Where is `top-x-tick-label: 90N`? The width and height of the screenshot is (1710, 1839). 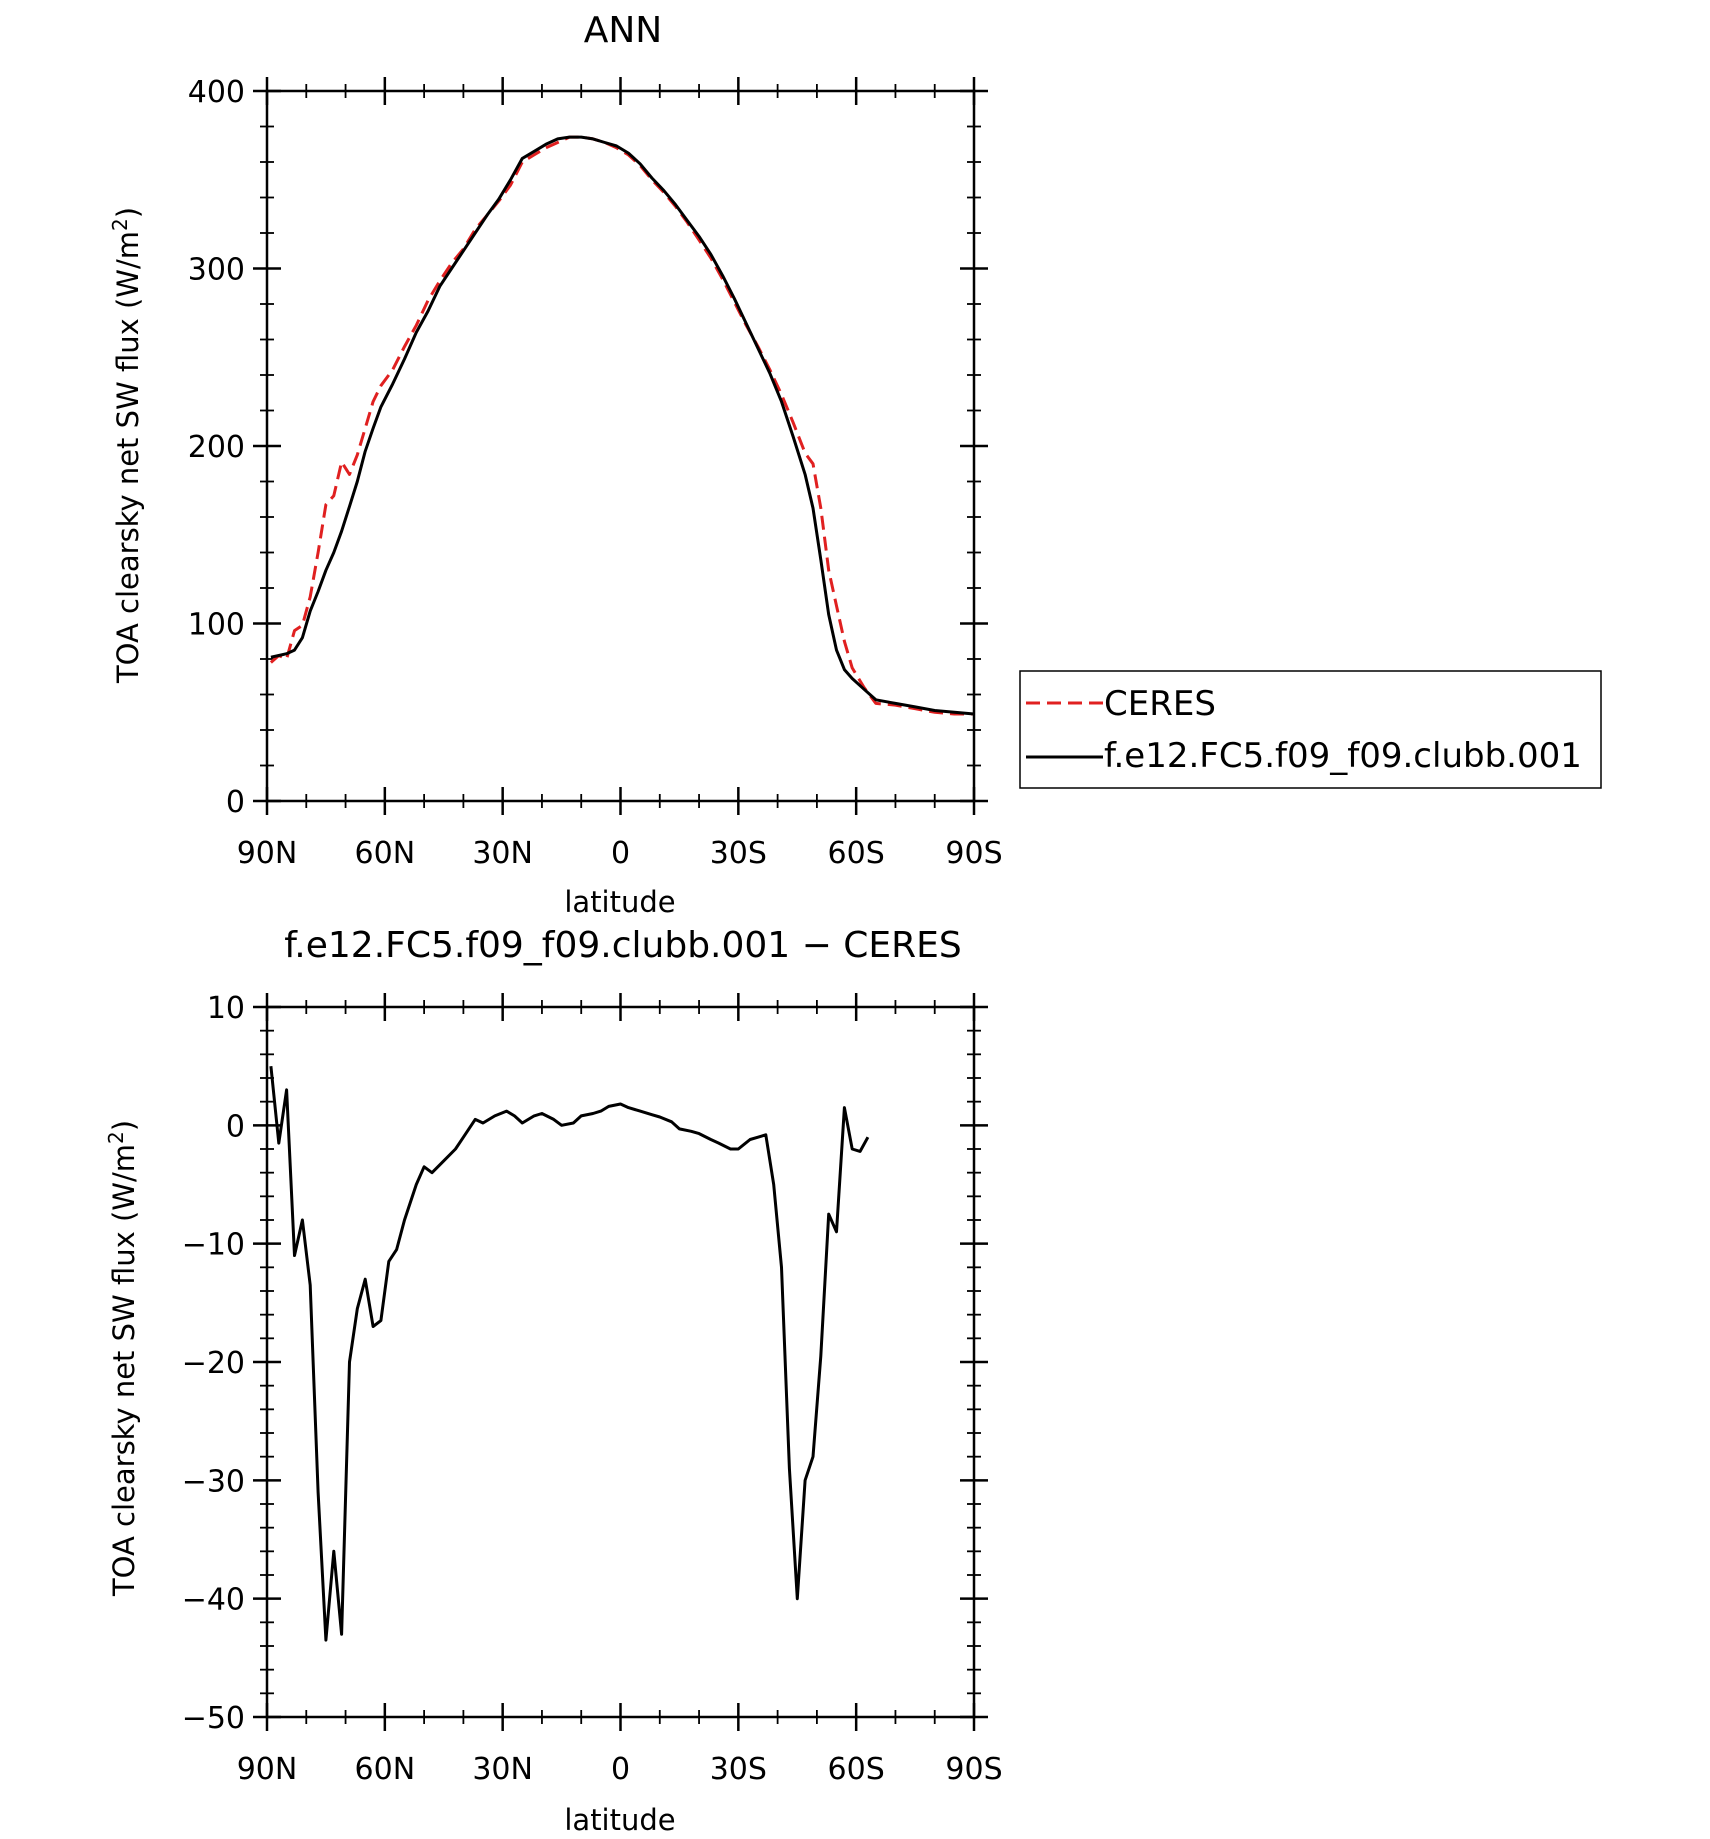
top-x-tick-label: 90N is located at coordinates (267, 853).